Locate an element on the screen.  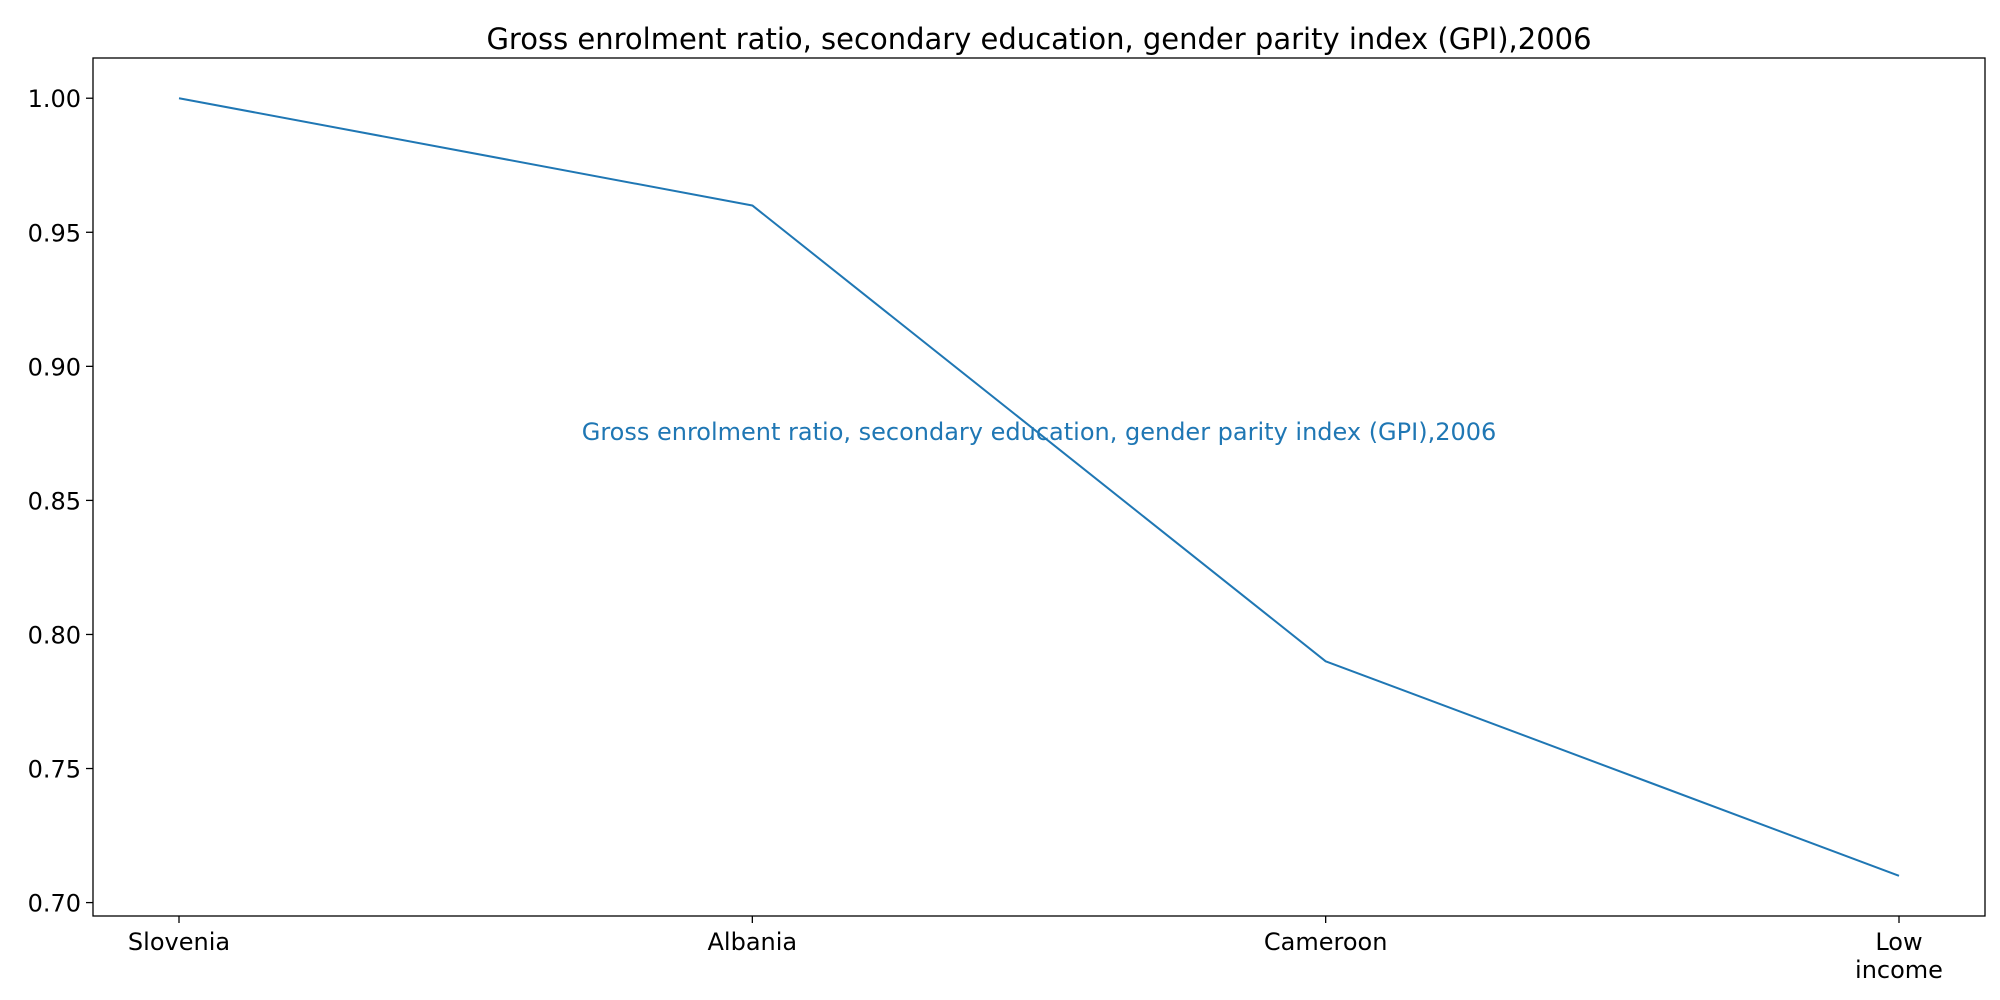
y-tick-label: 0.80 is located at coordinates (54, 635).